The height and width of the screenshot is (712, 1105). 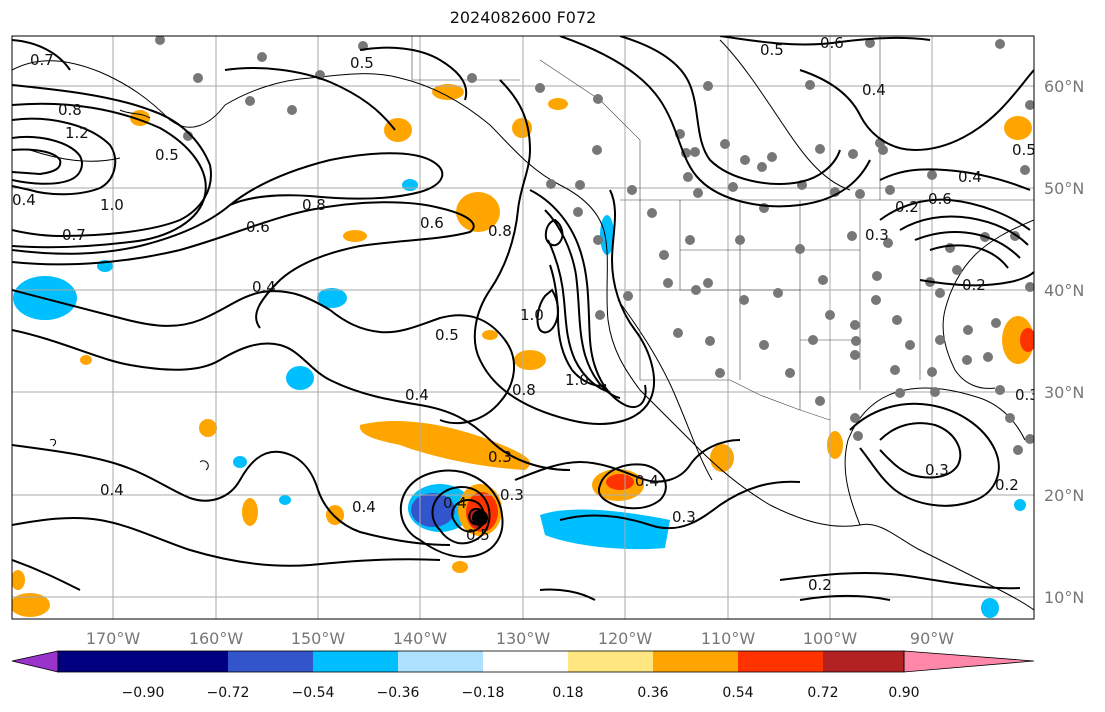 I want to click on lat-tick-label: 50°N, so click(x=1064, y=188).